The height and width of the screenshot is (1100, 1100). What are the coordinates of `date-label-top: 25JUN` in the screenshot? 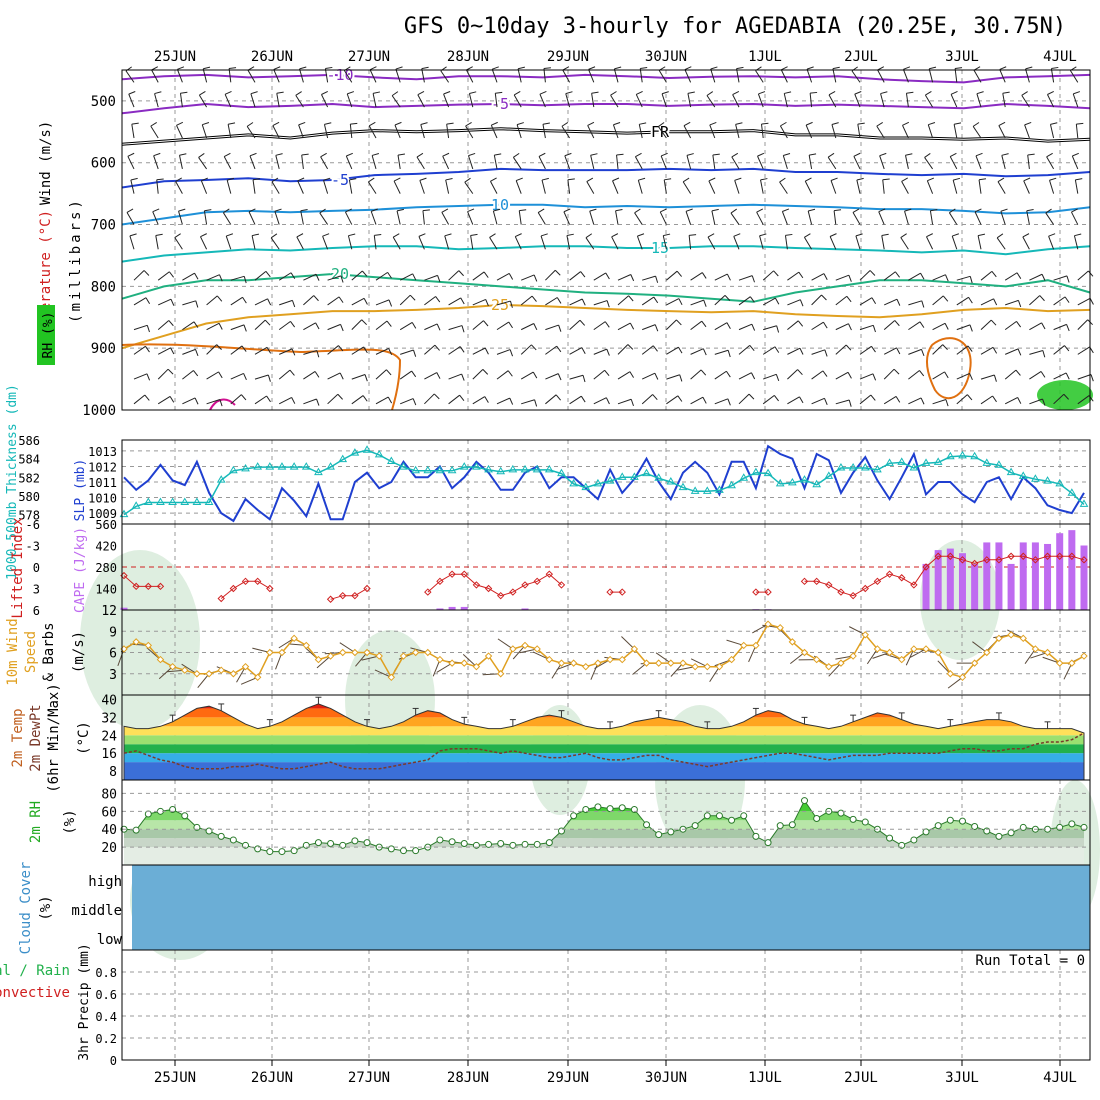 It's located at (175, 57).